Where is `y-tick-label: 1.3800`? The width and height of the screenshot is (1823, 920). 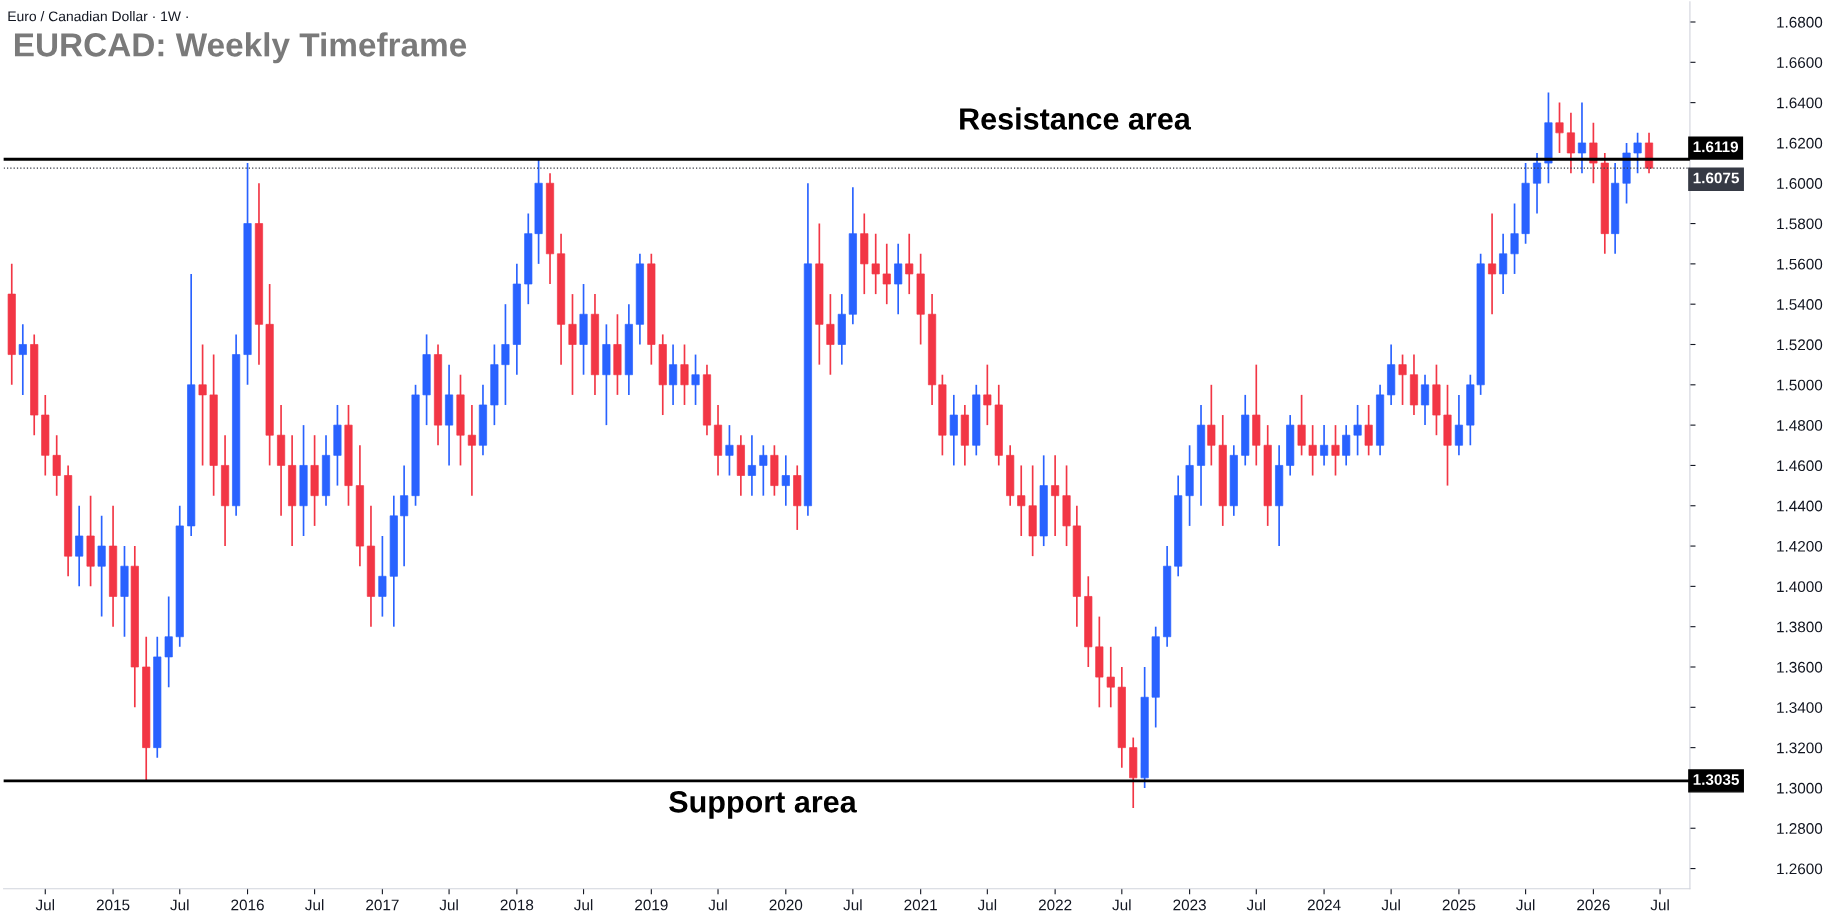 y-tick-label: 1.3800 is located at coordinates (1800, 627).